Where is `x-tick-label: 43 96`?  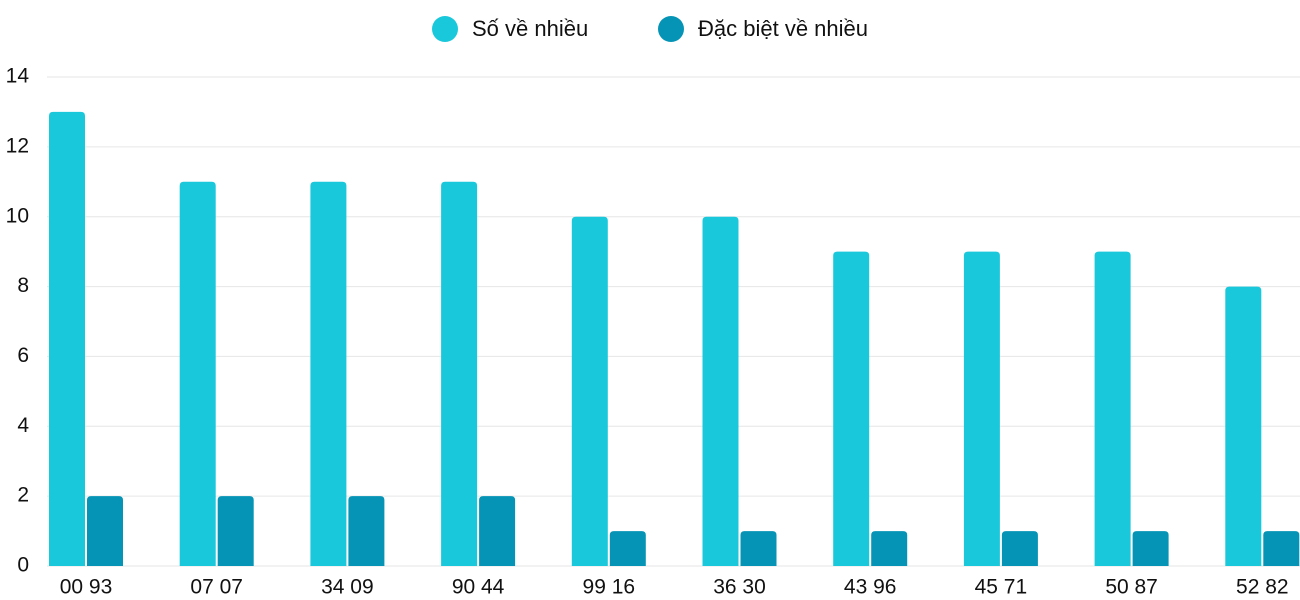 x-tick-label: 43 96 is located at coordinates (870, 587).